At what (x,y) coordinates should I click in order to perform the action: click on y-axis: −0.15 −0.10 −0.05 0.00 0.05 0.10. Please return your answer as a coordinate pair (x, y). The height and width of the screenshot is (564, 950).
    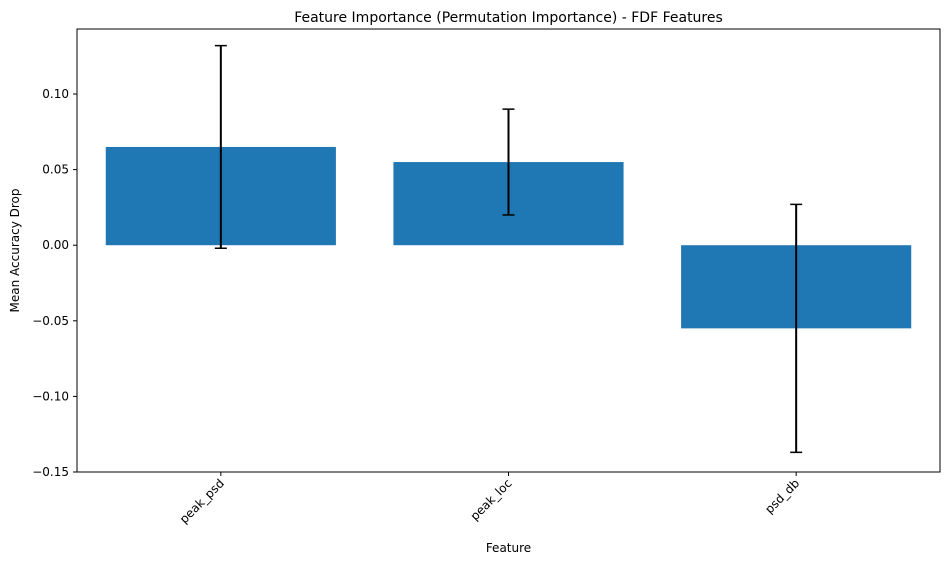
    Looking at the image, I should click on (54, 283).